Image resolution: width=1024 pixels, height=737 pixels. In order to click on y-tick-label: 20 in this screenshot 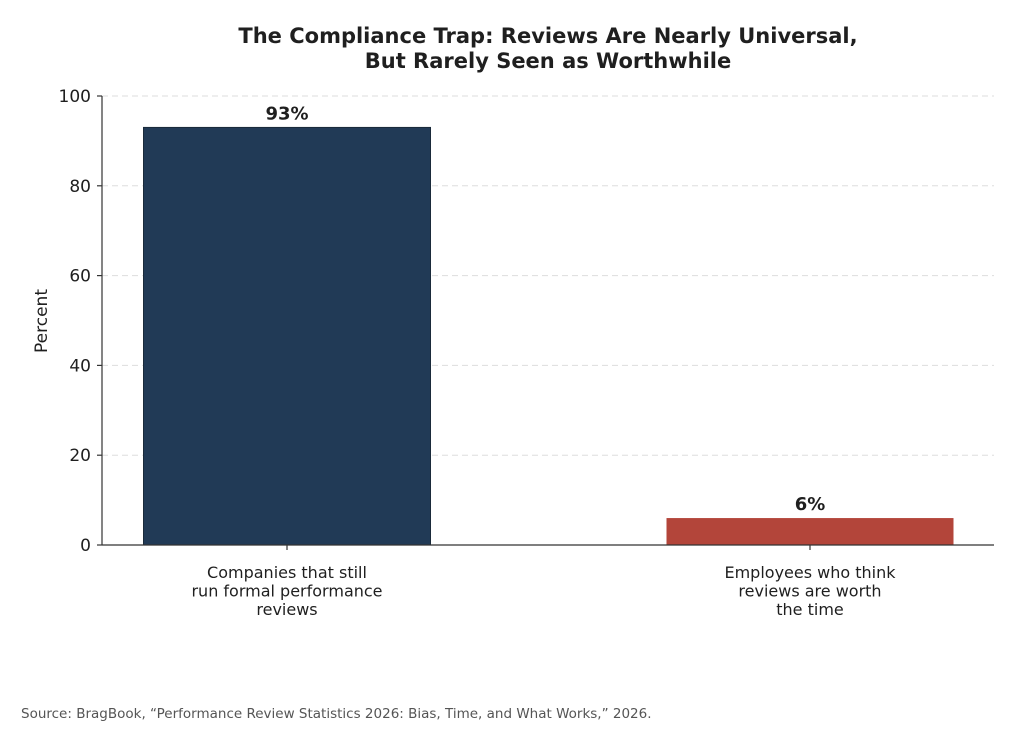, I will do `click(80, 456)`.